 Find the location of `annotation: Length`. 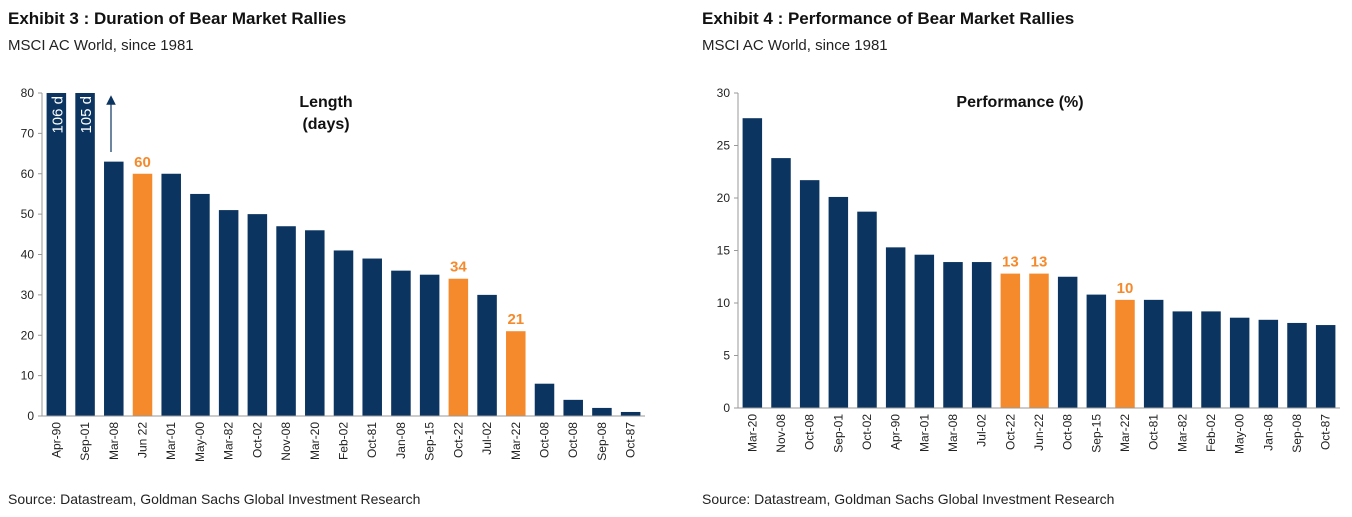

annotation: Length is located at coordinates (325, 102).